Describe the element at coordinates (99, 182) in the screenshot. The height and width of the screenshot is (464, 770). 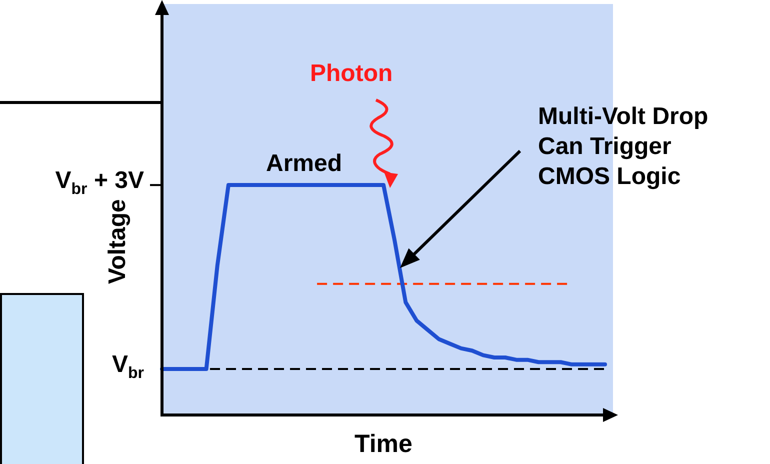
I see `text: V$_{br}$ + 3V` at that location.